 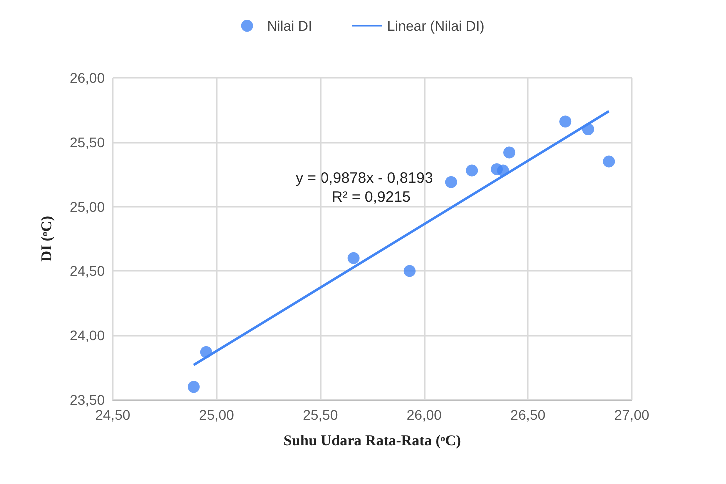 I want to click on legend-label: Nilai DI, so click(x=289, y=26).